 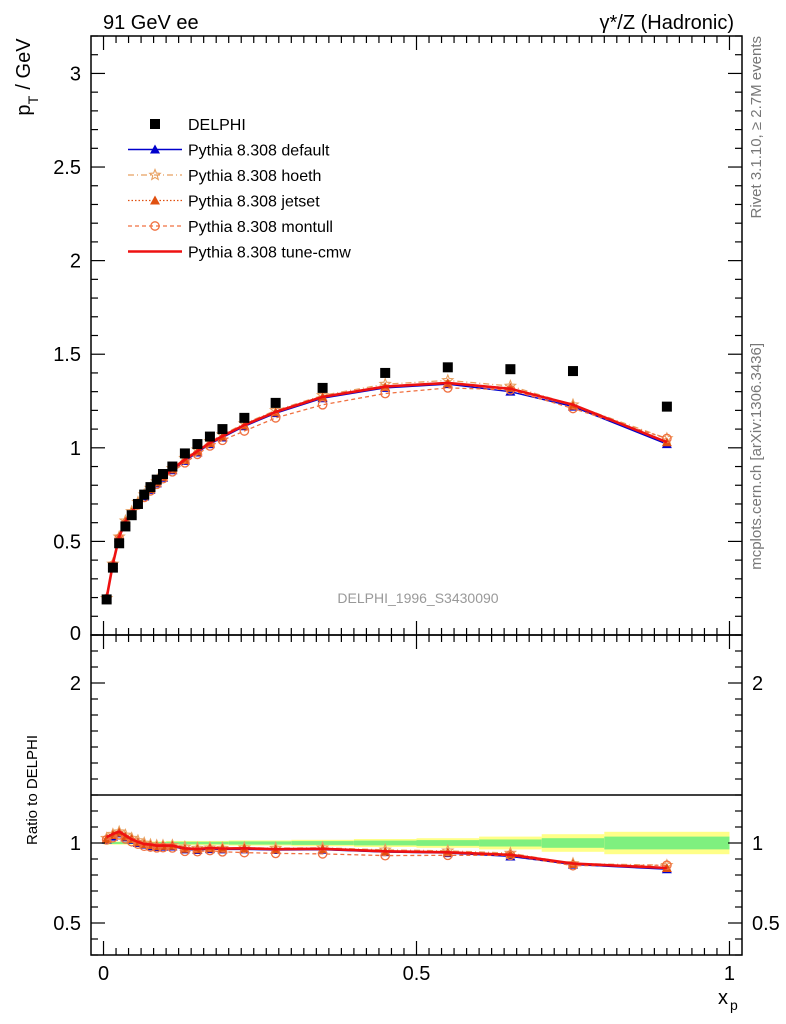 I want to click on ylabel-top: p T / GeV, so click(x=27, y=77).